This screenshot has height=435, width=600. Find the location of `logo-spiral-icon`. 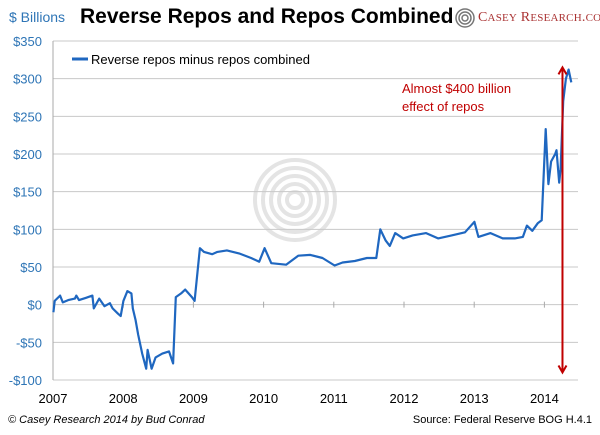

logo-spiral-icon is located at coordinates (465, 18).